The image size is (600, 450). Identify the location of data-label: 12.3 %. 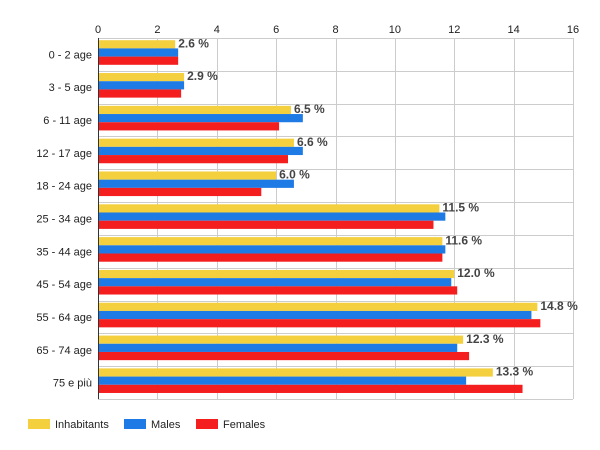
(485, 339).